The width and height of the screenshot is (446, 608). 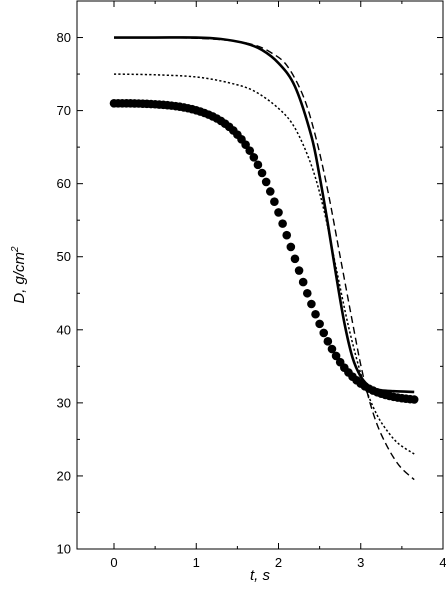 I want to click on x-tick-label: 3, so click(x=360, y=562).